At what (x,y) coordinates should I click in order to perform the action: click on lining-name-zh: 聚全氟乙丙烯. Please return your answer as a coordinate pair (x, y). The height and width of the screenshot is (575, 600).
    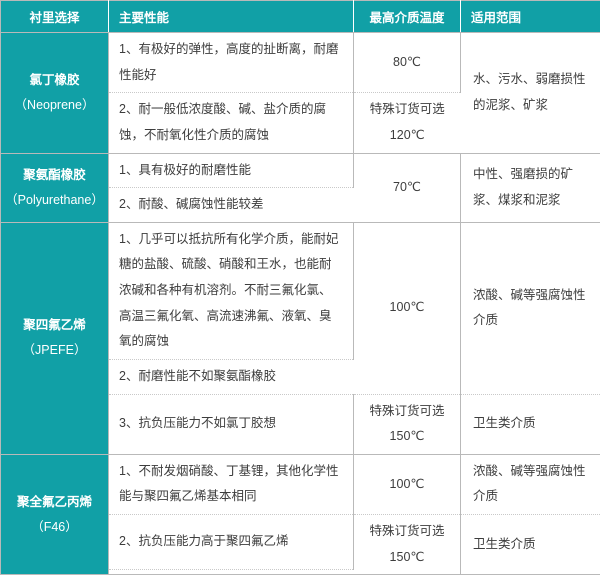
    Looking at the image, I should click on (54, 502).